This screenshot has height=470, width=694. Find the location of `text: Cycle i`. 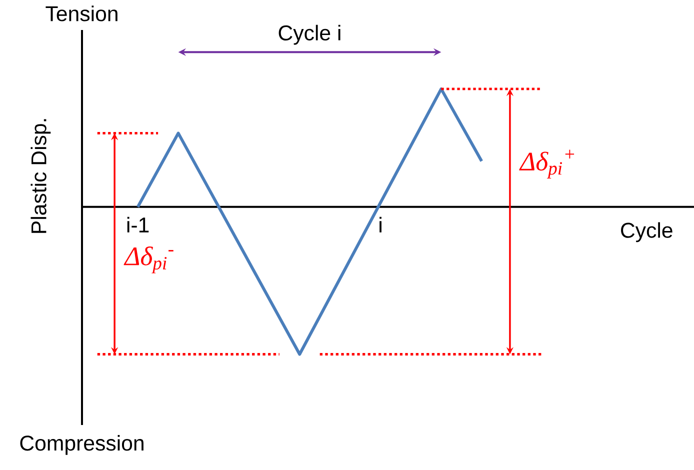

text: Cycle i is located at coordinates (309, 34).